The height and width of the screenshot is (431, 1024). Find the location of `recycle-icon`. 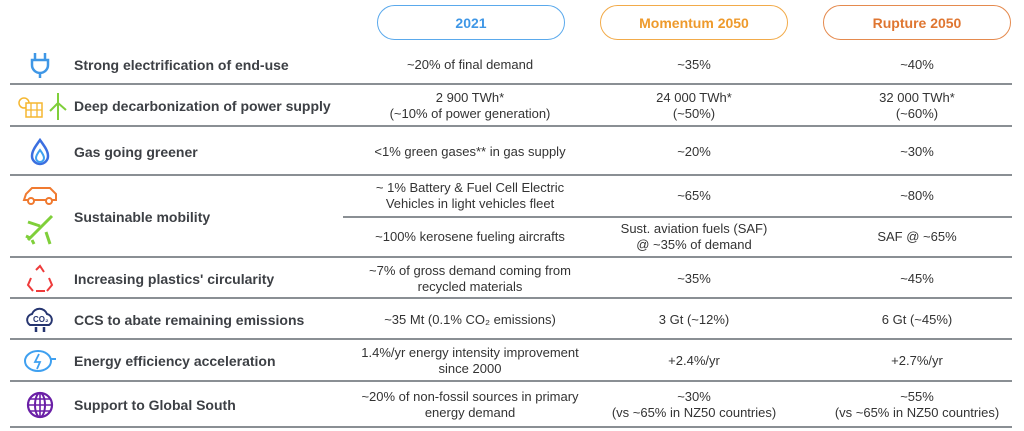

recycle-icon is located at coordinates (40, 278).